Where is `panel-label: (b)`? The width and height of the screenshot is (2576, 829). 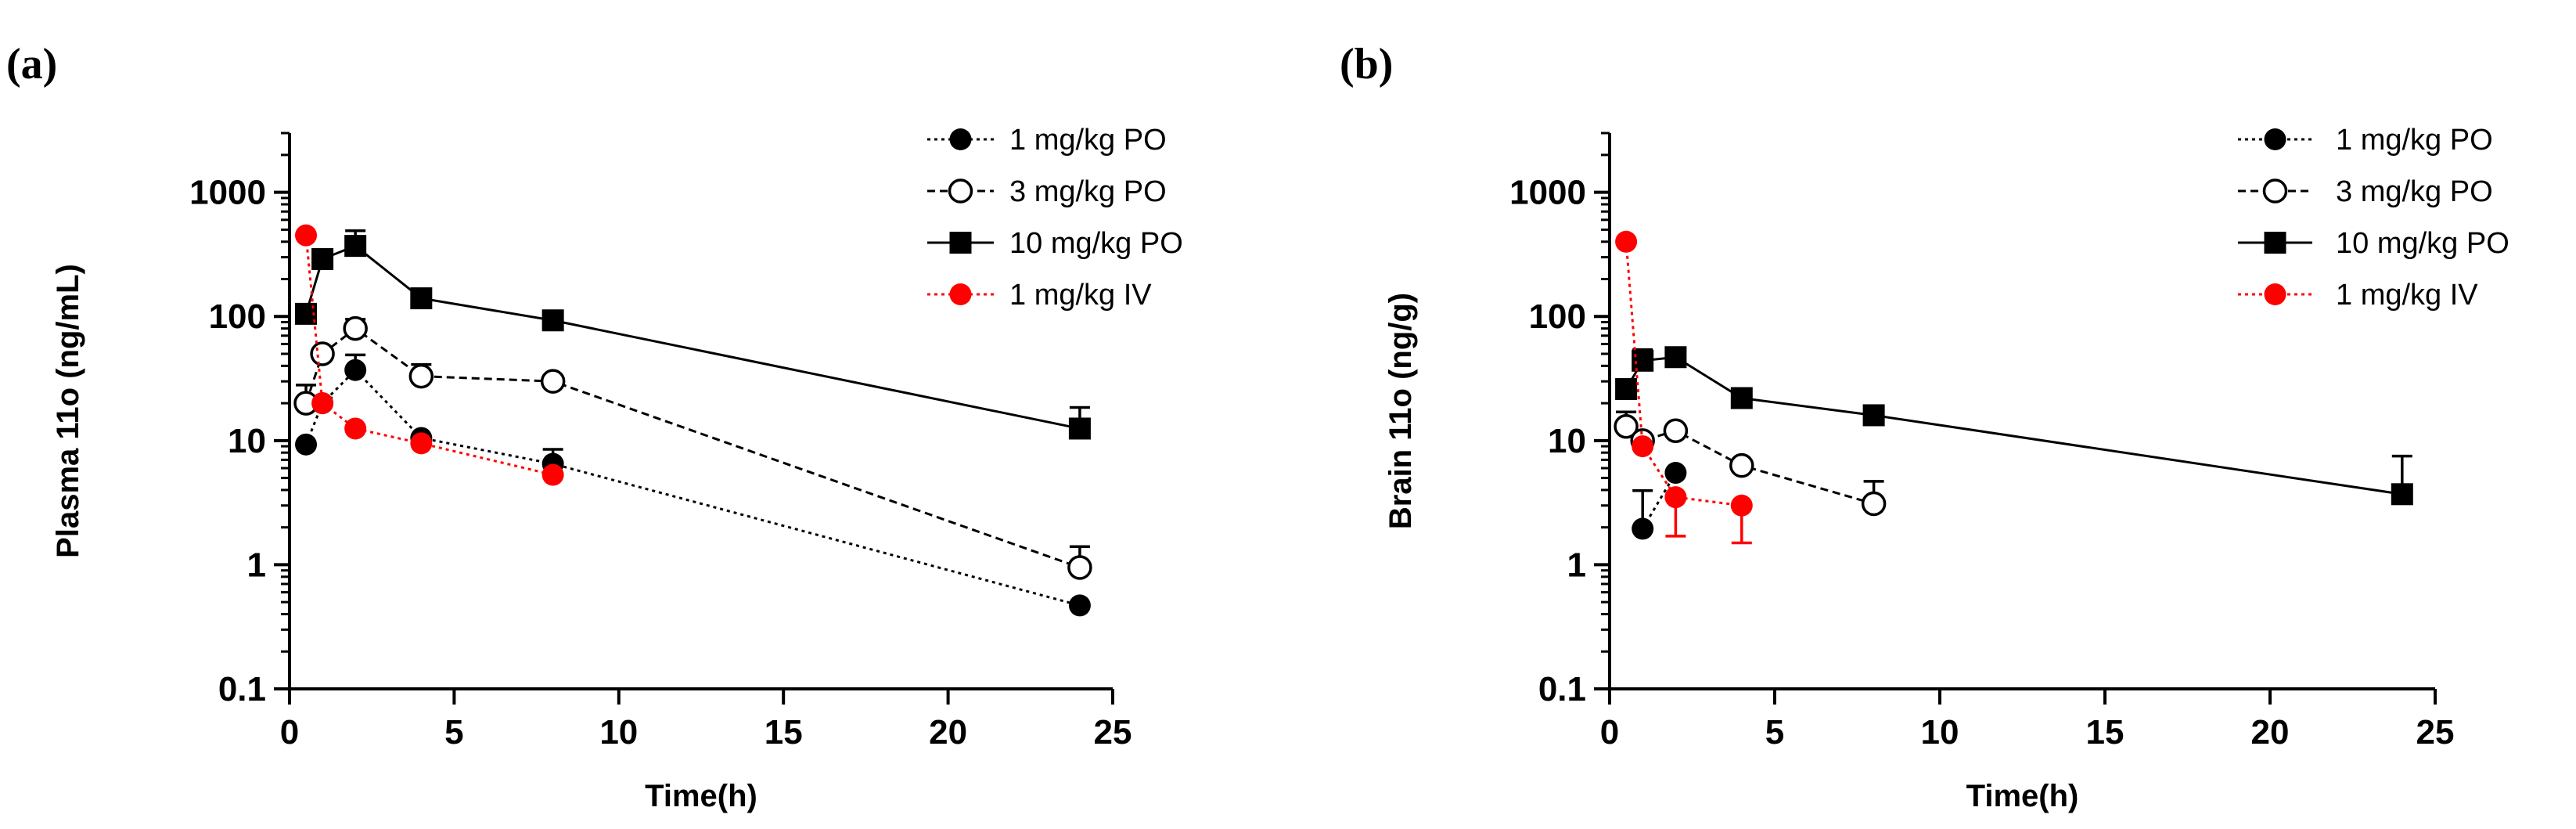 panel-label: (b) is located at coordinates (1366, 64).